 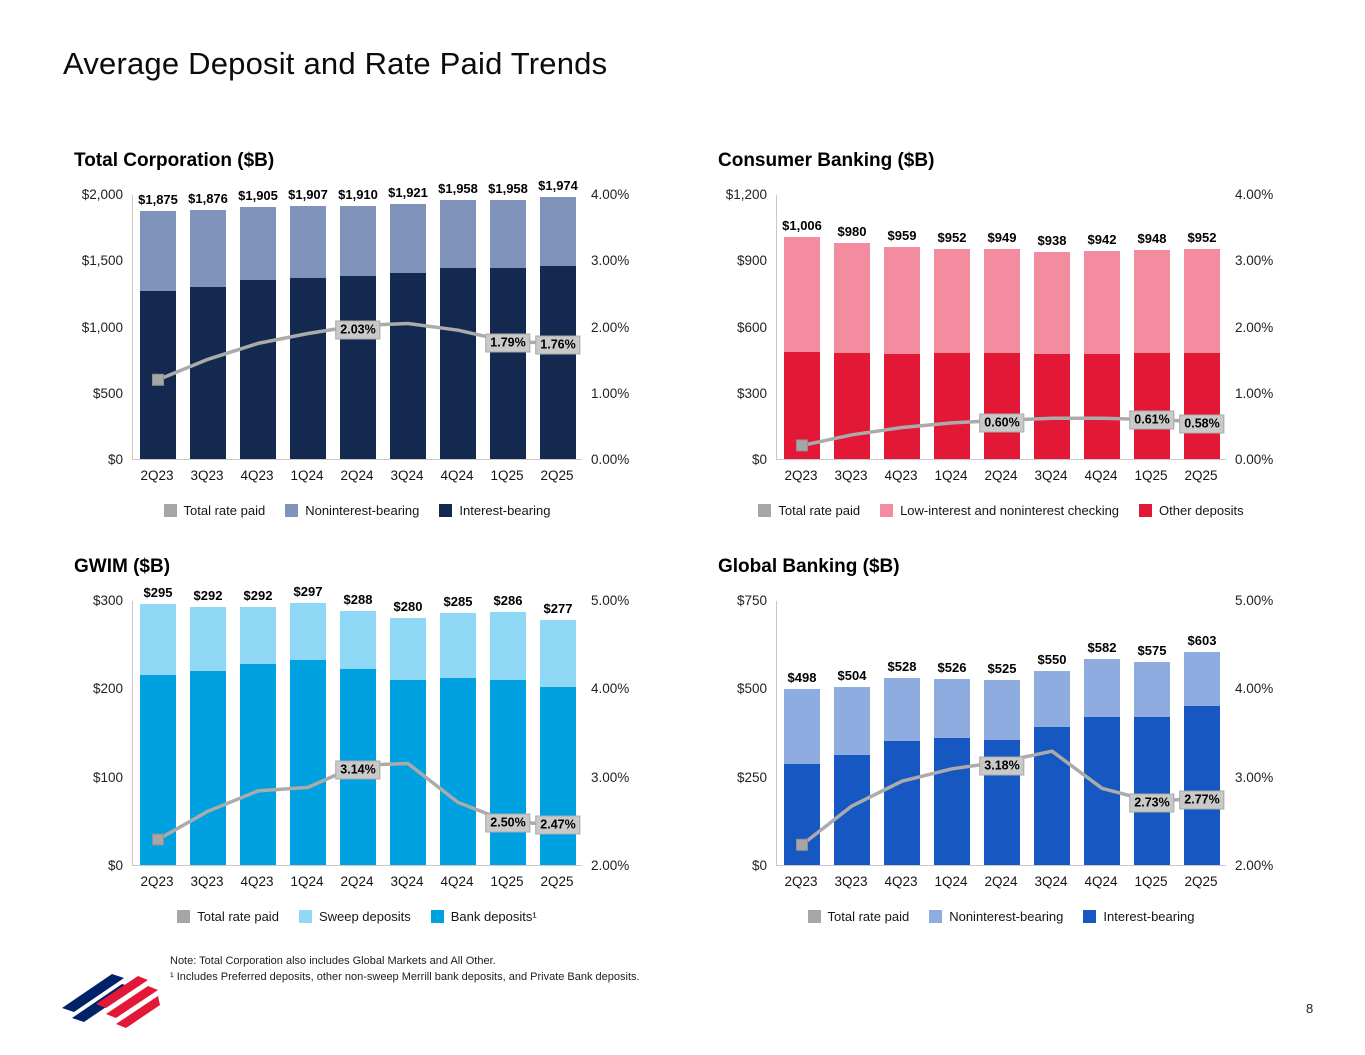 What do you see at coordinates (1202, 424) in the screenshot?
I see `rate-callout-0-58: 0.58%` at bounding box center [1202, 424].